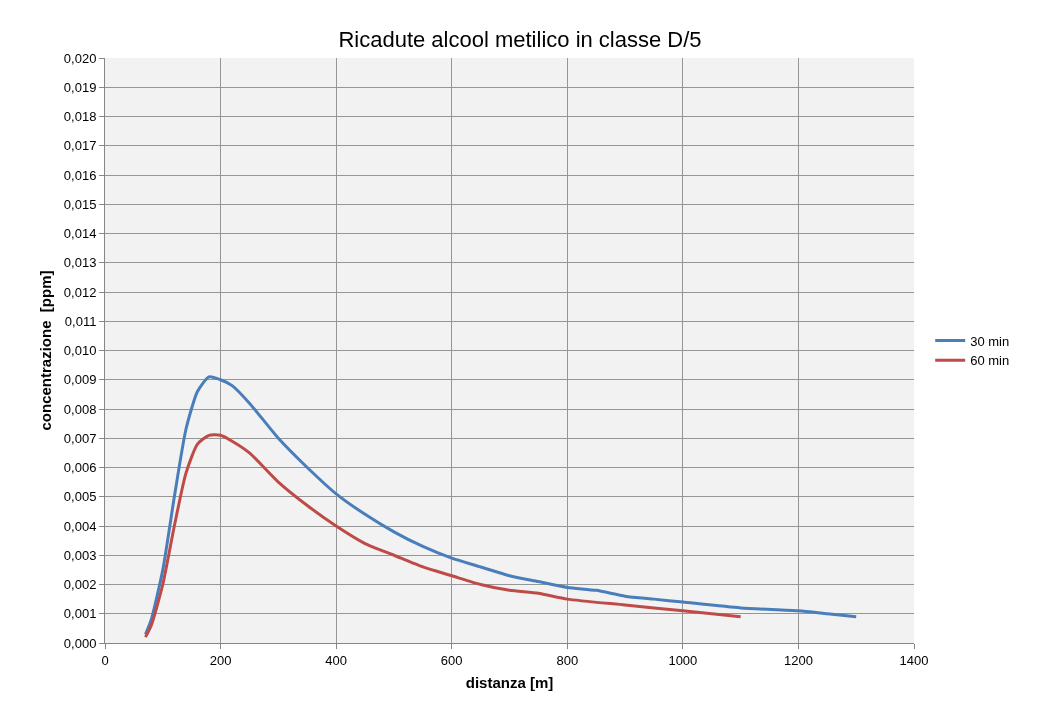 This screenshot has height=713, width=1040. Describe the element at coordinates (798, 660) in the screenshot. I see `x-tick-label: 1200` at that location.